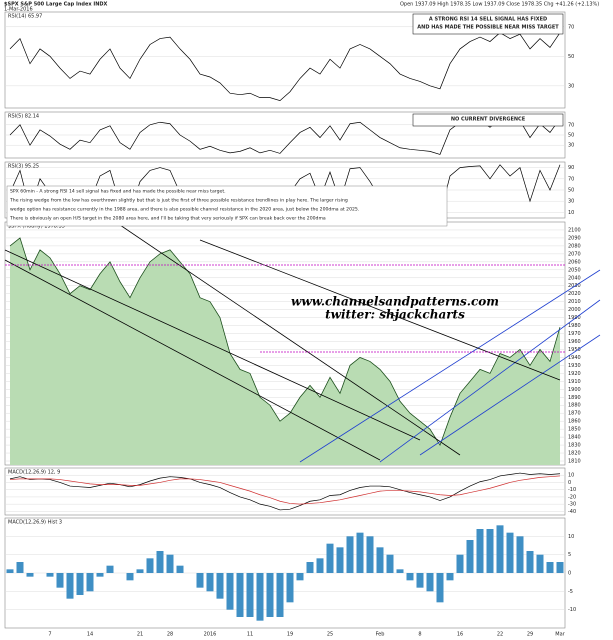 This screenshot has height=640, width=613. What do you see at coordinates (574, 438) in the screenshot?
I see `y-tick-label: 1840` at bounding box center [574, 438].